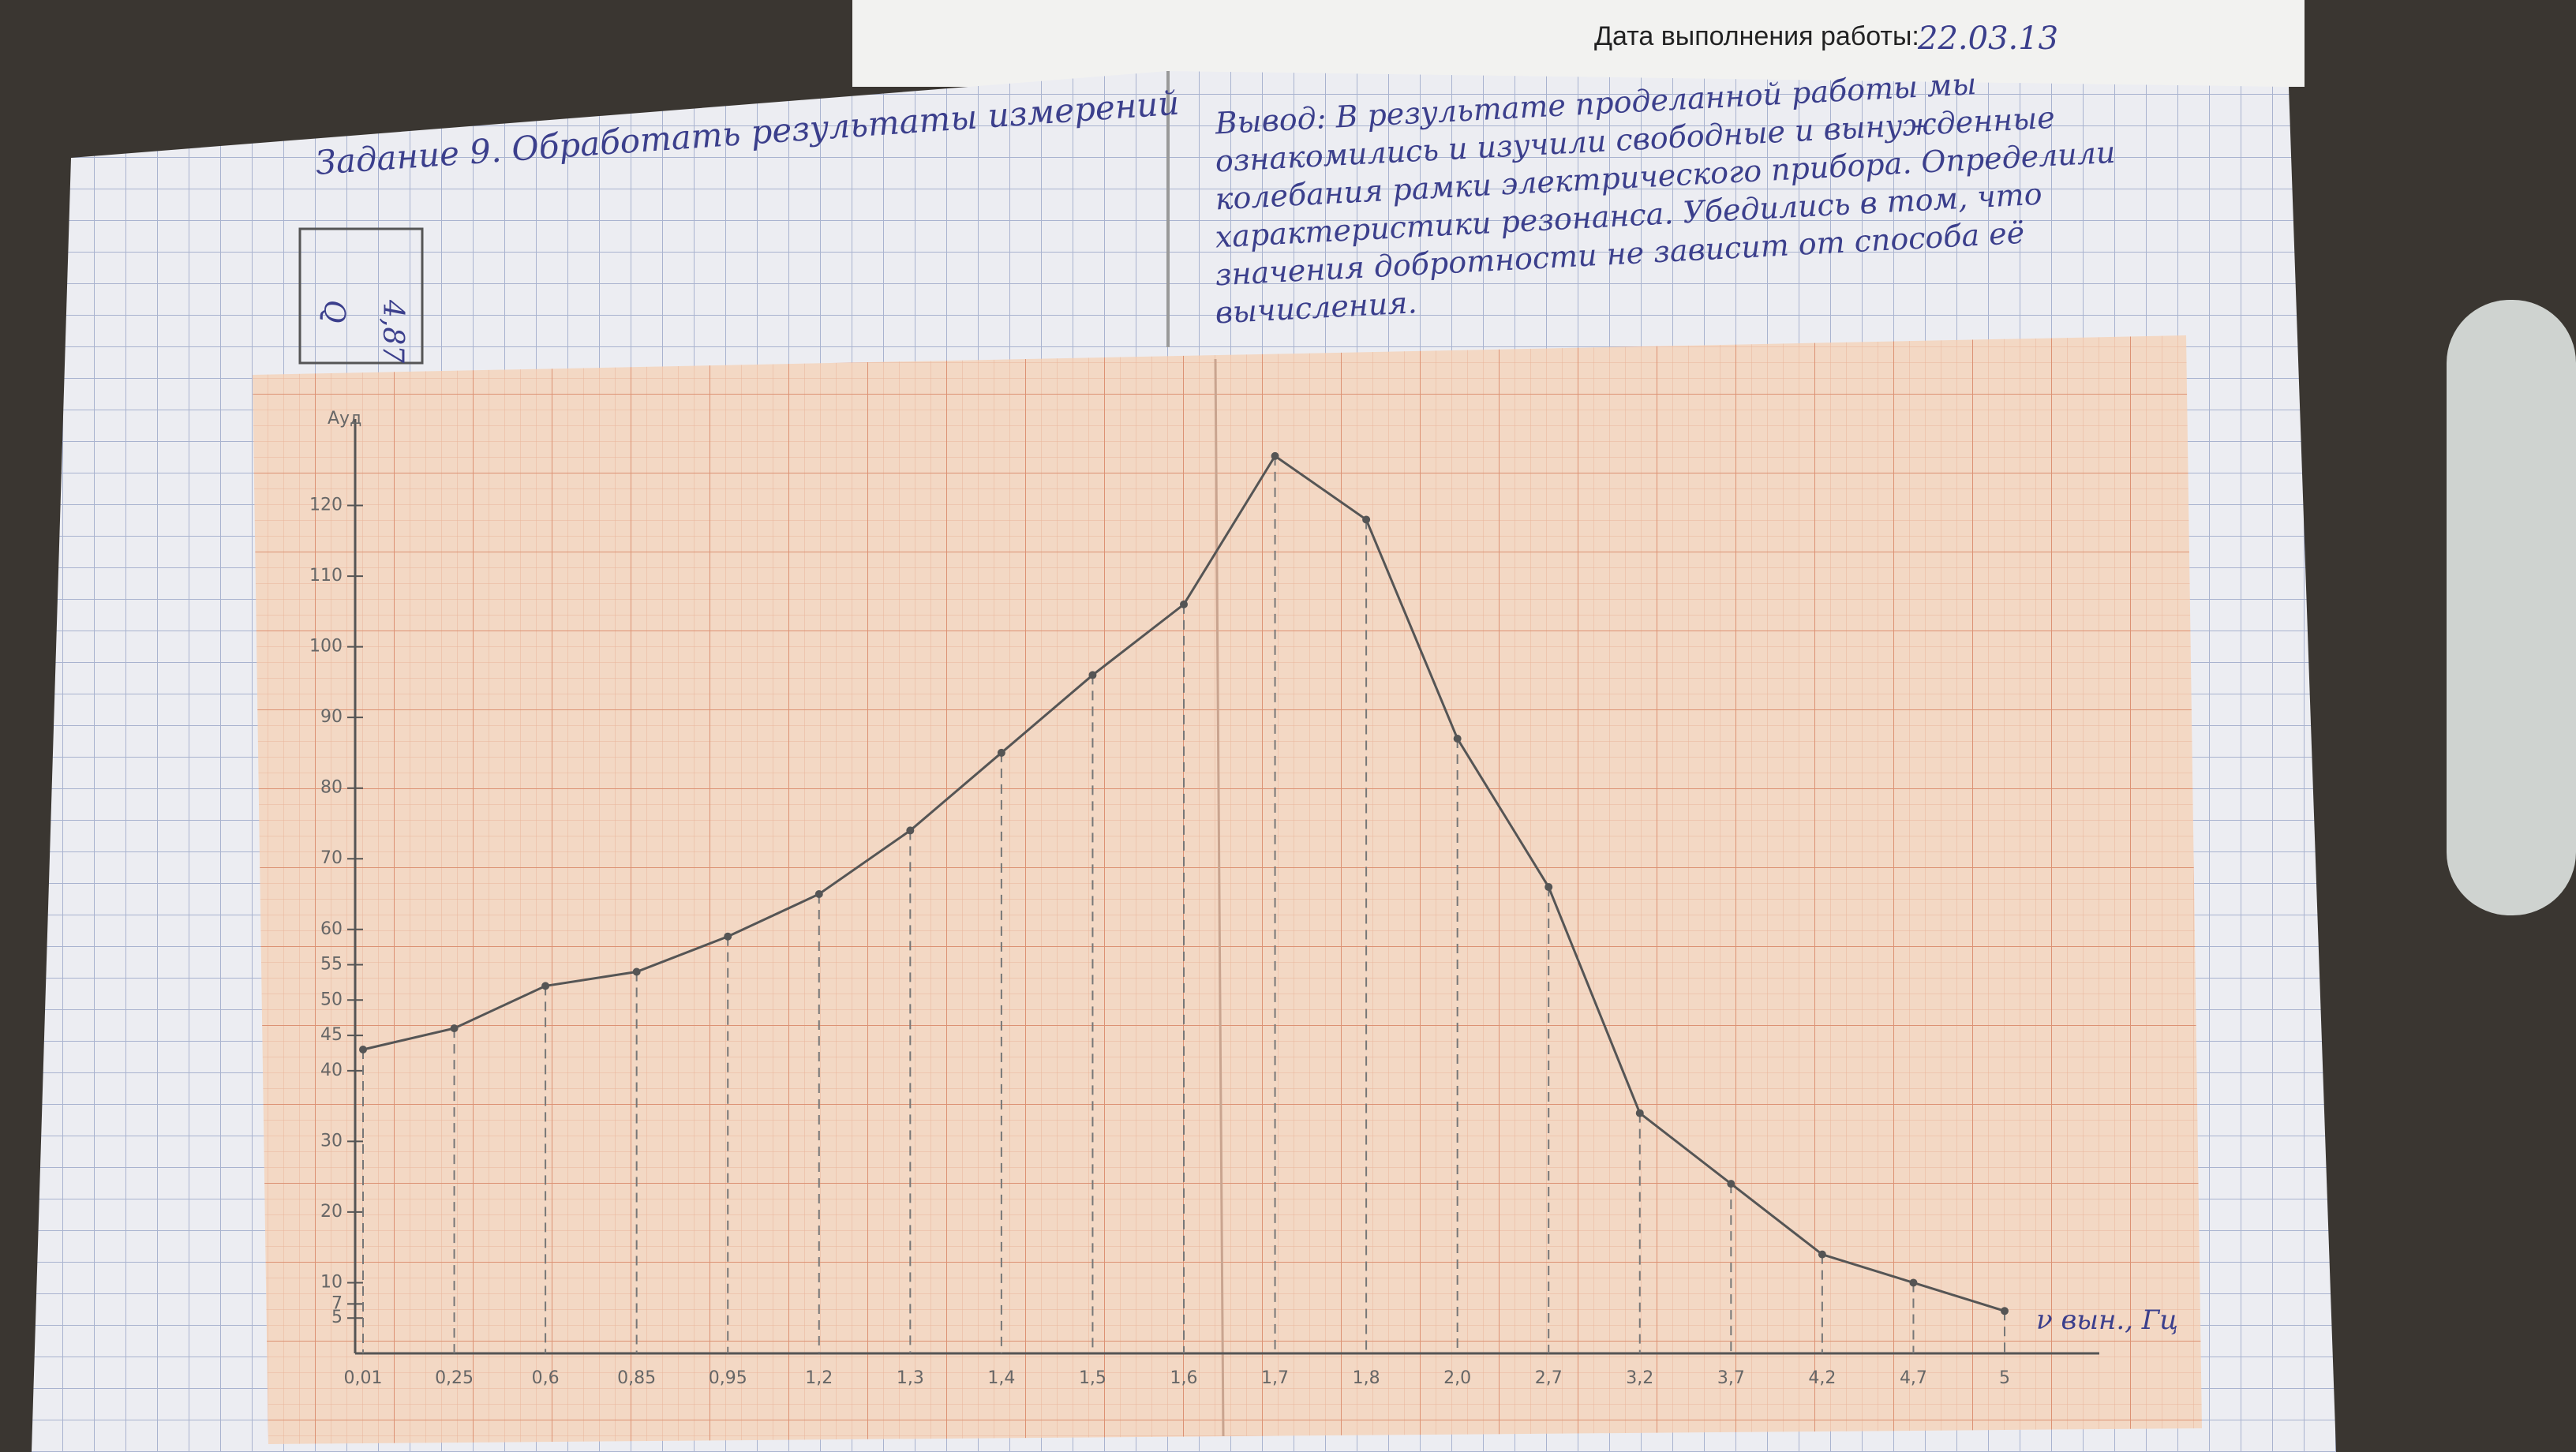 This screenshot has height=1452, width=2576. What do you see at coordinates (636, 1378) in the screenshot?
I see `x-tick-label: 0,85` at bounding box center [636, 1378].